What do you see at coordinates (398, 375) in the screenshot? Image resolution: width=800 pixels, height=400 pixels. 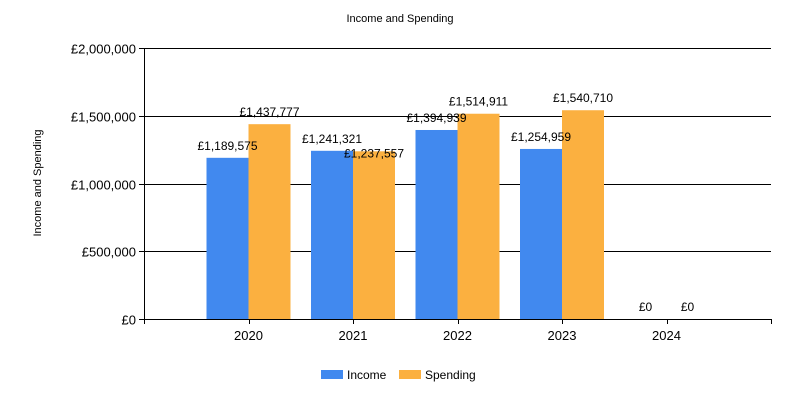 I see `legend: Income Spending` at bounding box center [398, 375].